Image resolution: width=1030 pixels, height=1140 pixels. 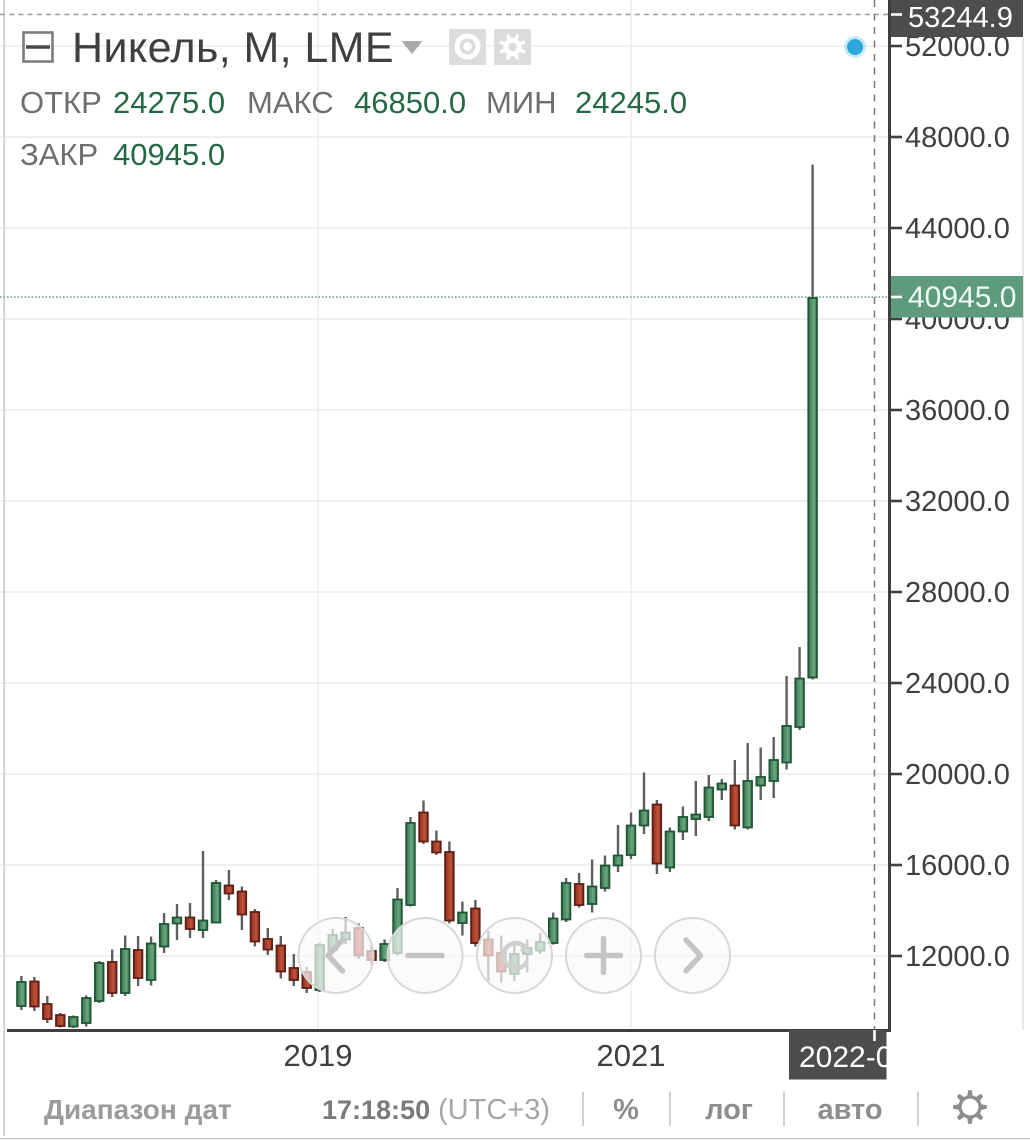 I want to click on svg-text: 24275.0, so click(x=169, y=102).